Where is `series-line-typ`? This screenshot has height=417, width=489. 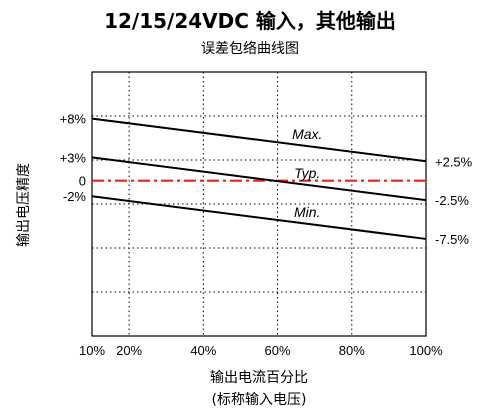
series-line-typ is located at coordinates (259, 179).